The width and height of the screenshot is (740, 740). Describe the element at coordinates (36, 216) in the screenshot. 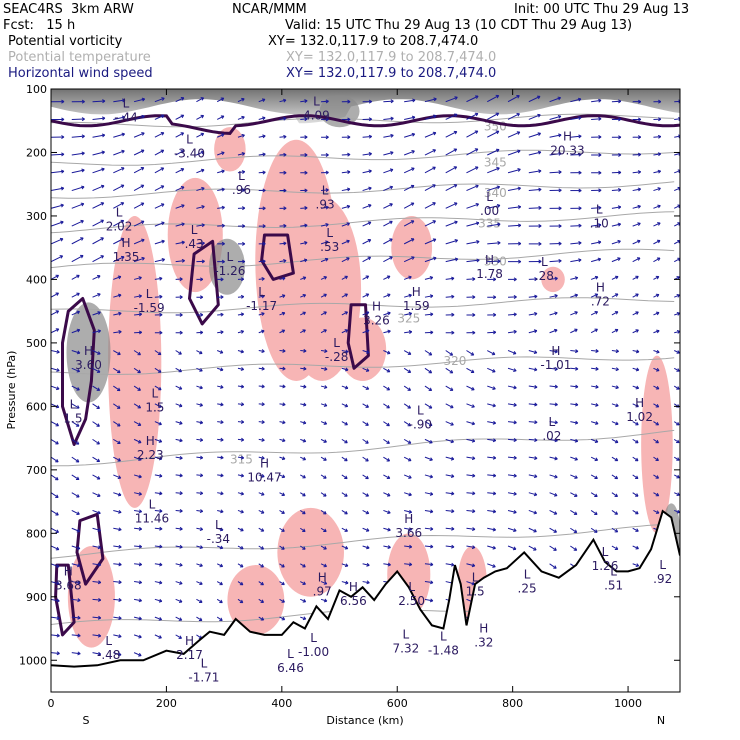

I see `y-tick-label: 300` at that location.